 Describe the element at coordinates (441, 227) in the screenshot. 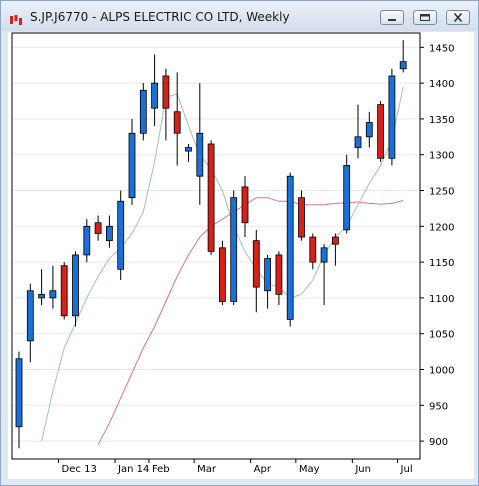

I see `y-tick-label: 1200` at that location.